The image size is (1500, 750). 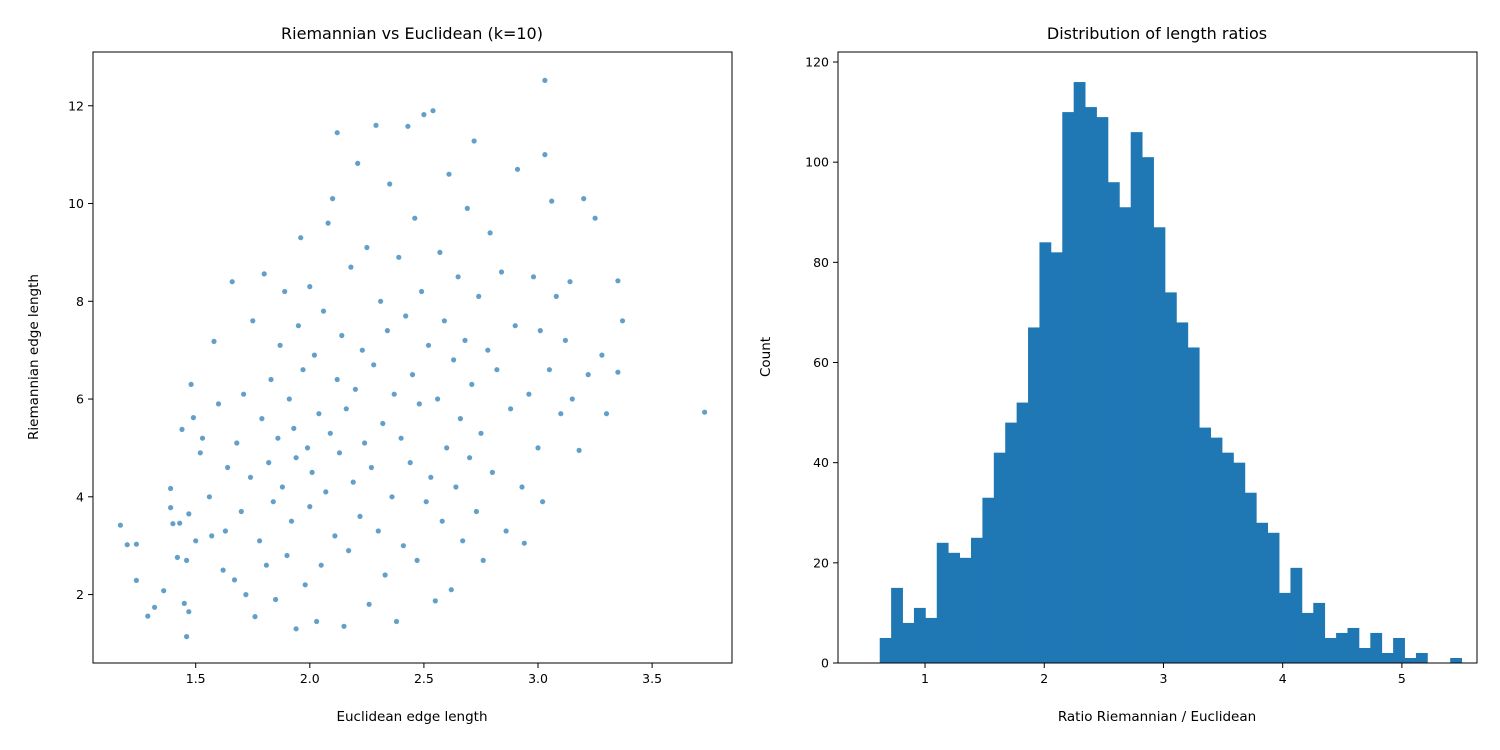 What do you see at coordinates (821, 462) in the screenshot?
I see `histogram-y-tick-label: 40` at bounding box center [821, 462].